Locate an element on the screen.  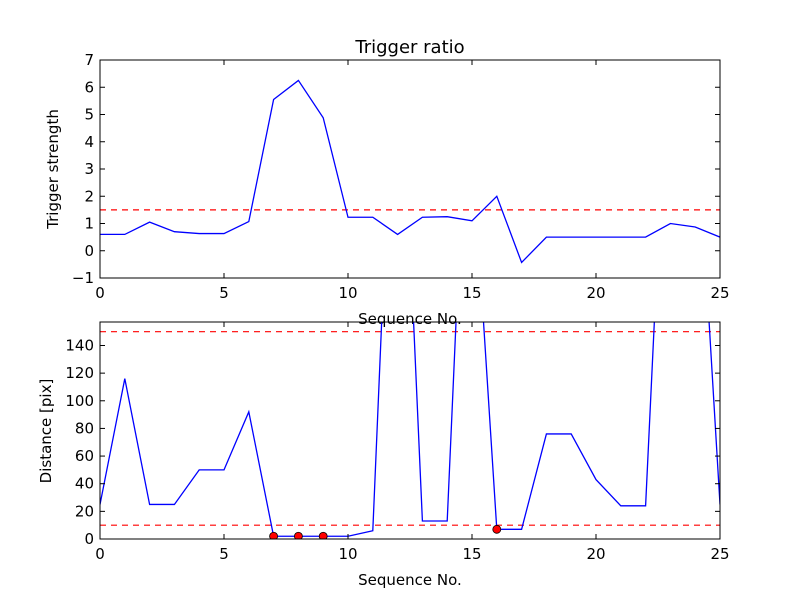
y-tick-label: 1 is located at coordinates (89, 224).